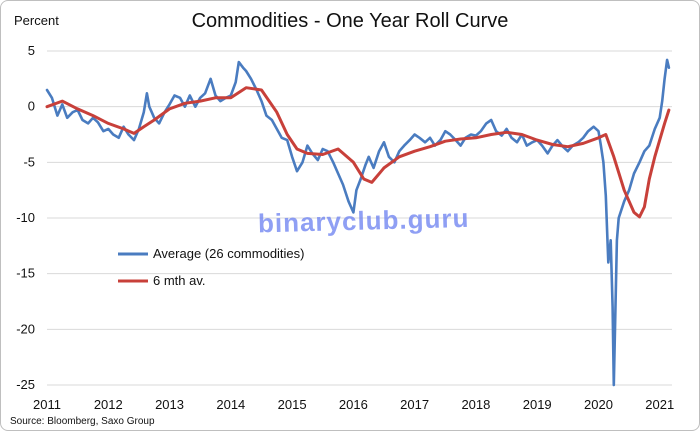 The height and width of the screenshot is (431, 700). I want to click on watermark-text: binaryclub.guru, so click(364, 221).